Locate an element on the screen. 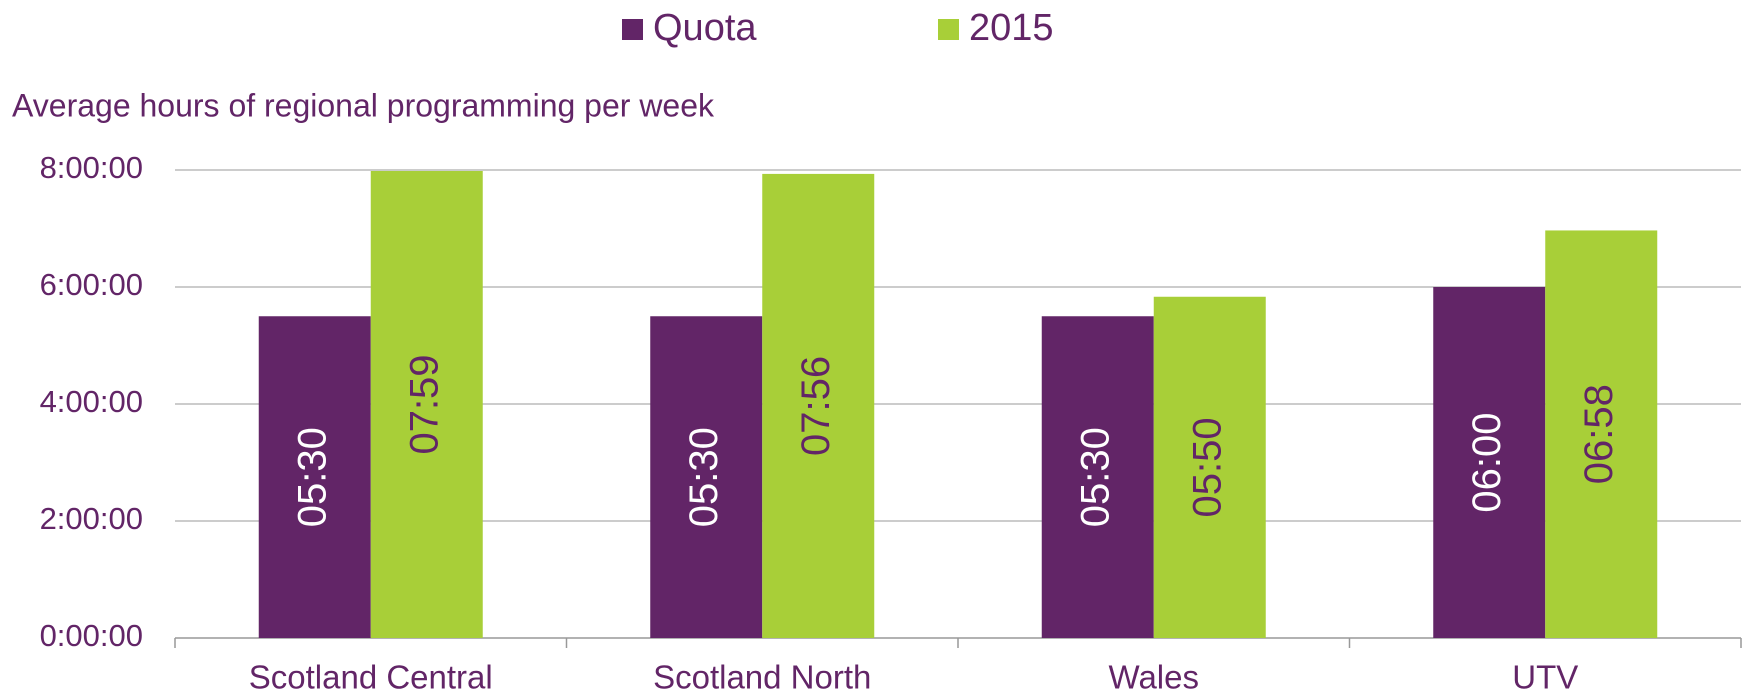 Image resolution: width=1747 pixels, height=699 pixels. y-tick-label: 8:00:00 is located at coordinates (91, 167).